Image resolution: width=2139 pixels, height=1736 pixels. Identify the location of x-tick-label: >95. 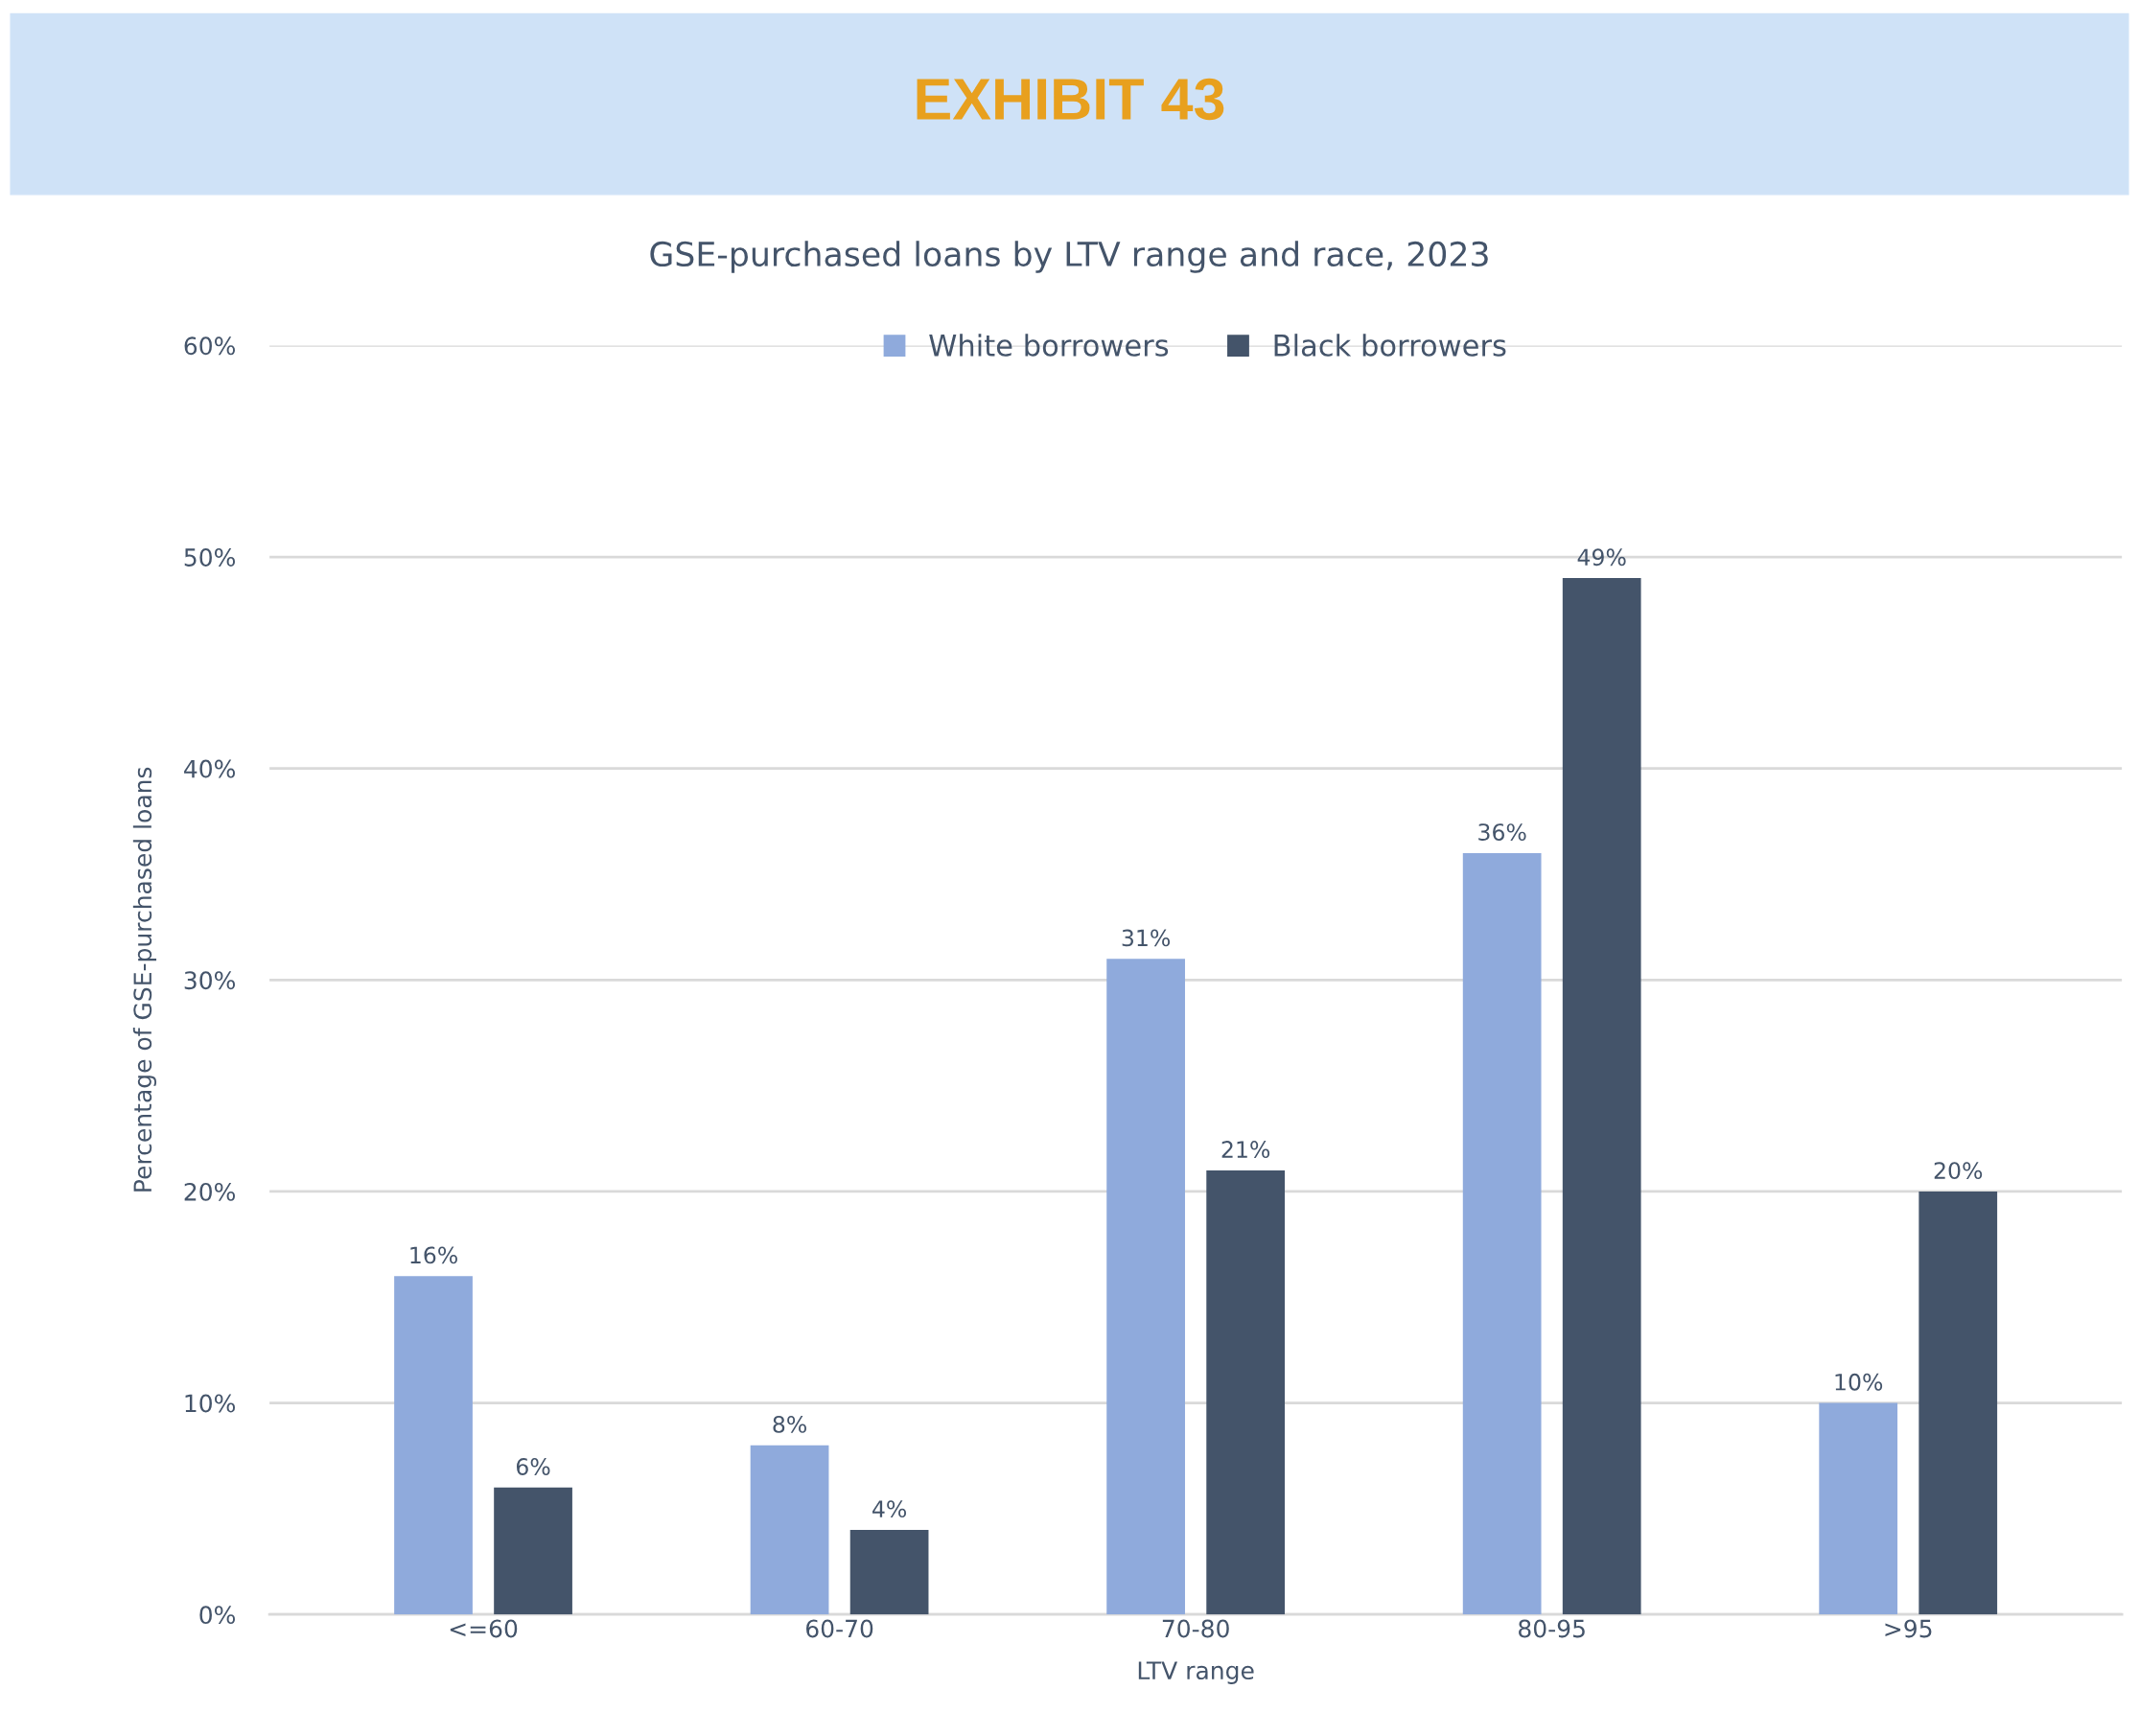
(1908, 1629).